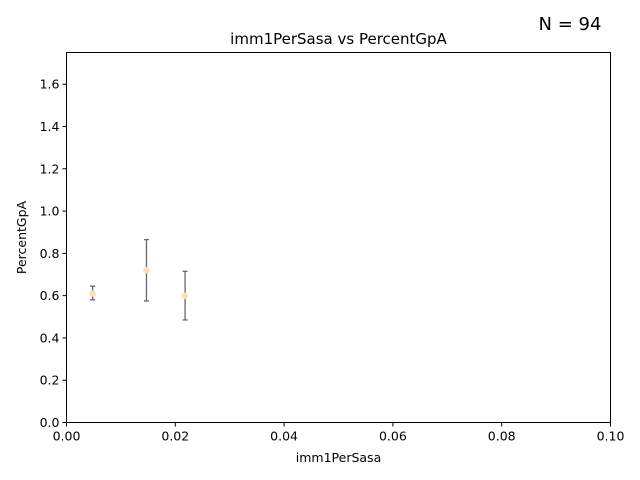 This screenshot has height=480, width=640. I want to click on y-tick-label: 1.2, so click(50, 168).